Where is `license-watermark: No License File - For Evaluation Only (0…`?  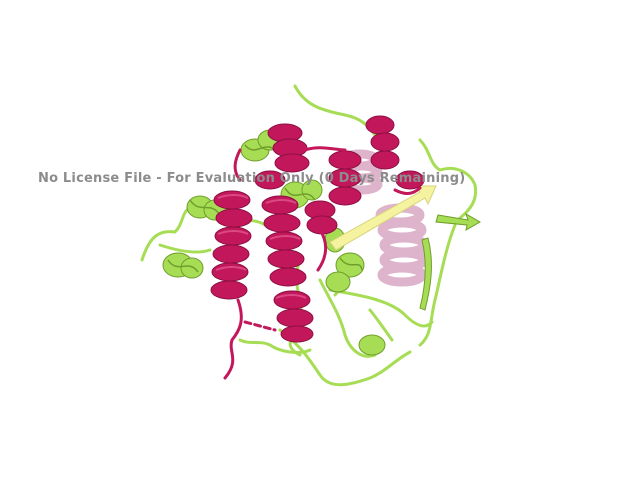 license-watermark: No License File - For Evaluation Only (0… is located at coordinates (252, 178).